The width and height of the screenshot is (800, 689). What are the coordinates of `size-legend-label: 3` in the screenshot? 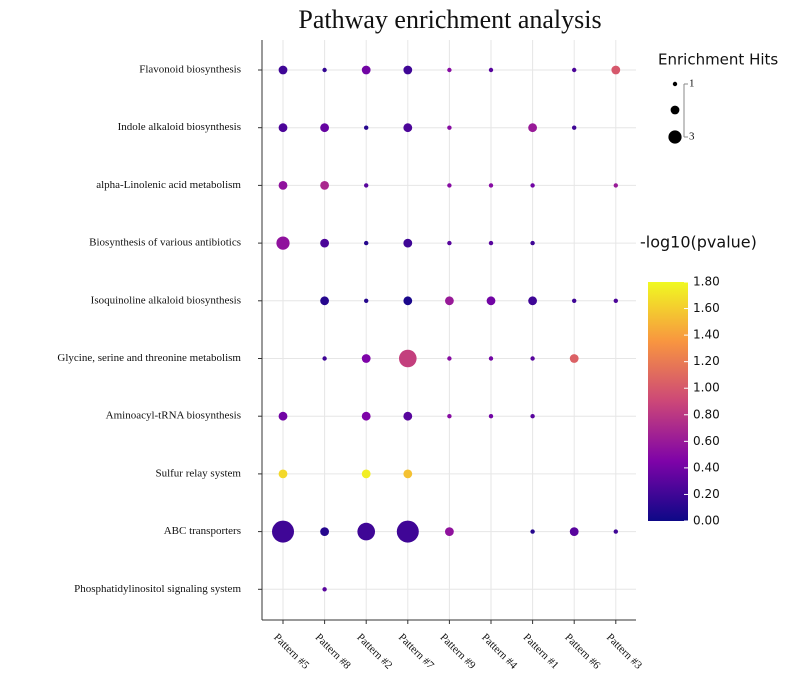 It's located at (692, 137).